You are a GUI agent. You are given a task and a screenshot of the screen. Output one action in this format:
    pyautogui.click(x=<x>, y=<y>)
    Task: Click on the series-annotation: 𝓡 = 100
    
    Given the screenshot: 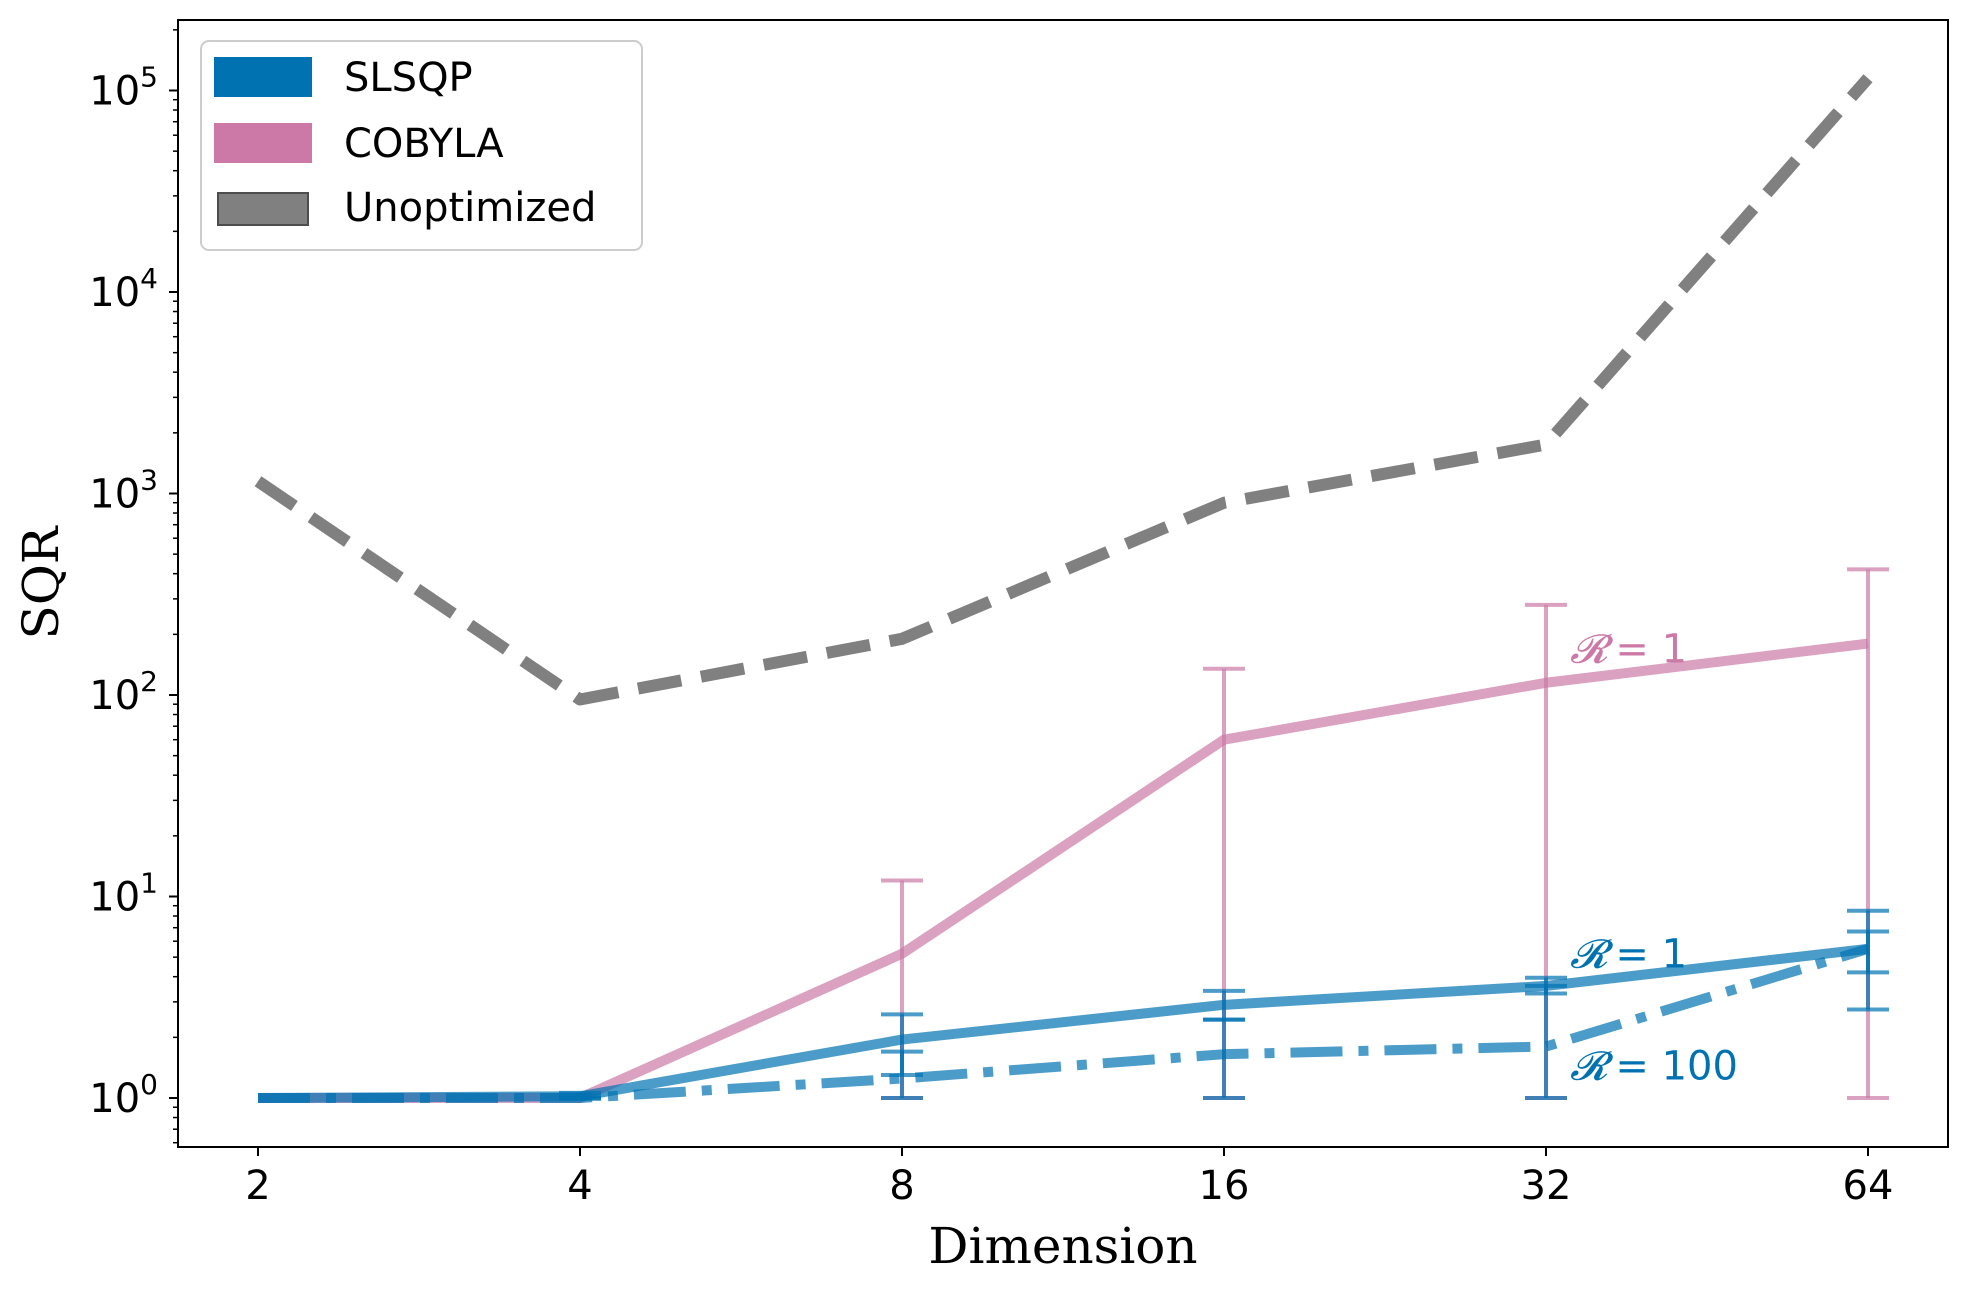 What is the action you would take?
    pyautogui.click(x=1654, y=1066)
    